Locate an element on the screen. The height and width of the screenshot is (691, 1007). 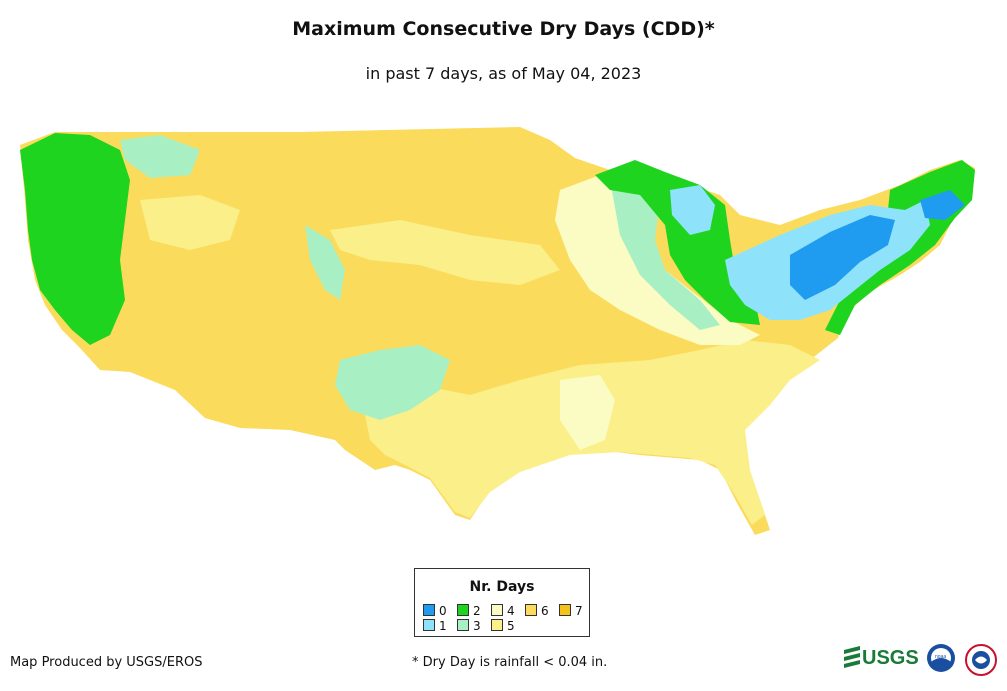
legend-label-4: 4 is located at coordinates (511, 611).